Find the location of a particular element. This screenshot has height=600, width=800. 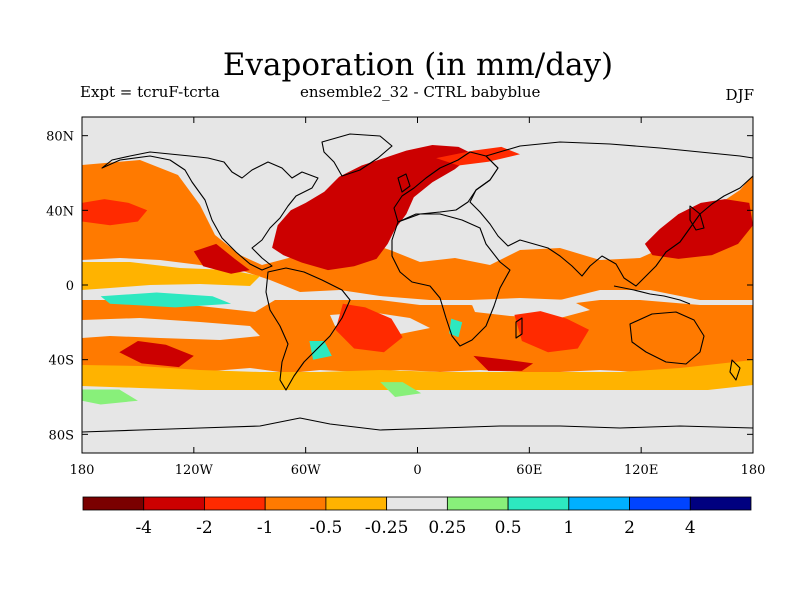

madagascar-reduced-evaporation is located at coordinates (456, 328).